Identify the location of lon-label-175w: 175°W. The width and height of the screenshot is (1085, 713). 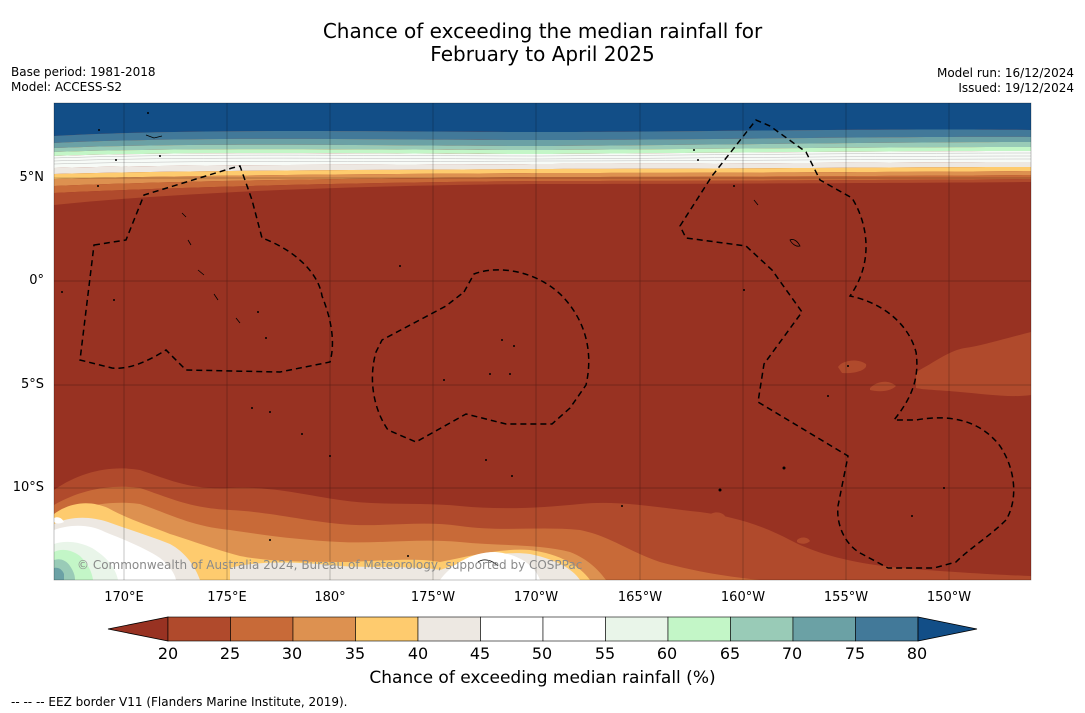
(433, 597).